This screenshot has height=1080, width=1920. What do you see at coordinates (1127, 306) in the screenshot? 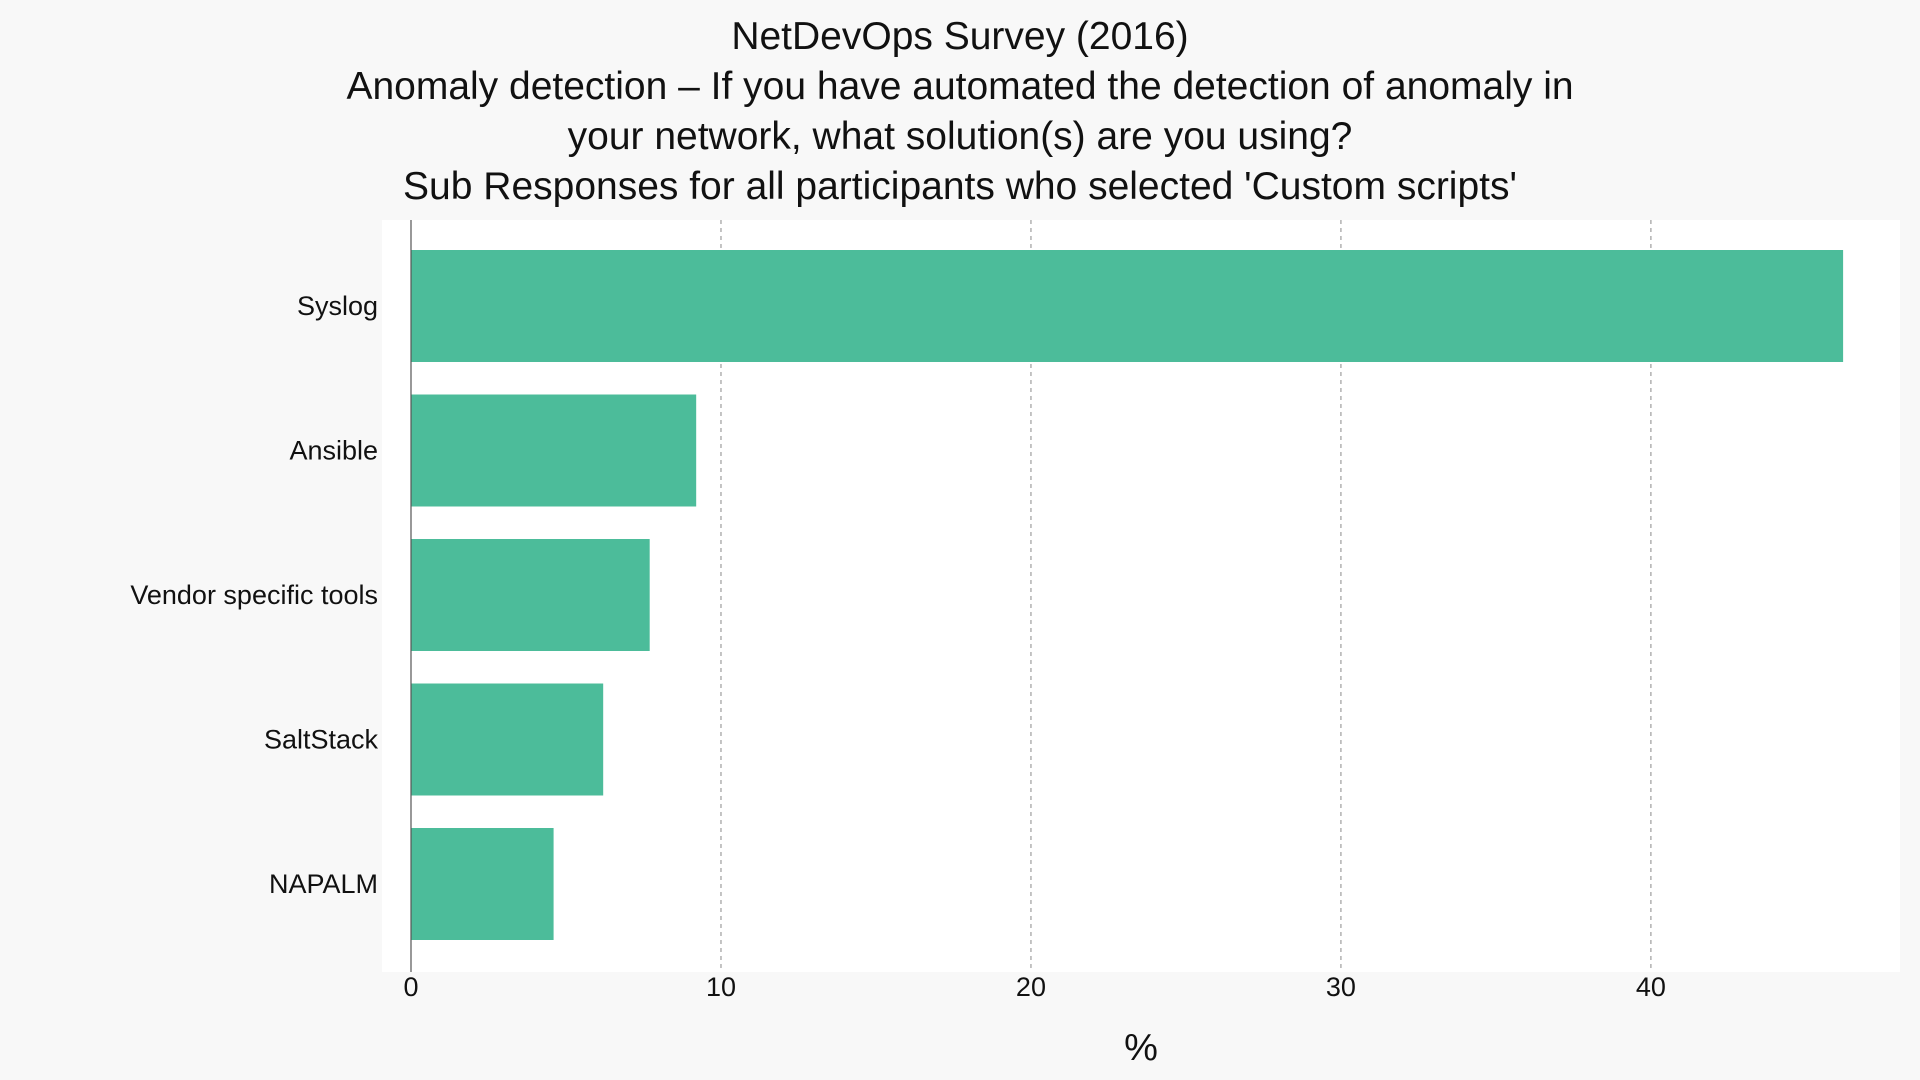
I see `bar-syslog` at bounding box center [1127, 306].